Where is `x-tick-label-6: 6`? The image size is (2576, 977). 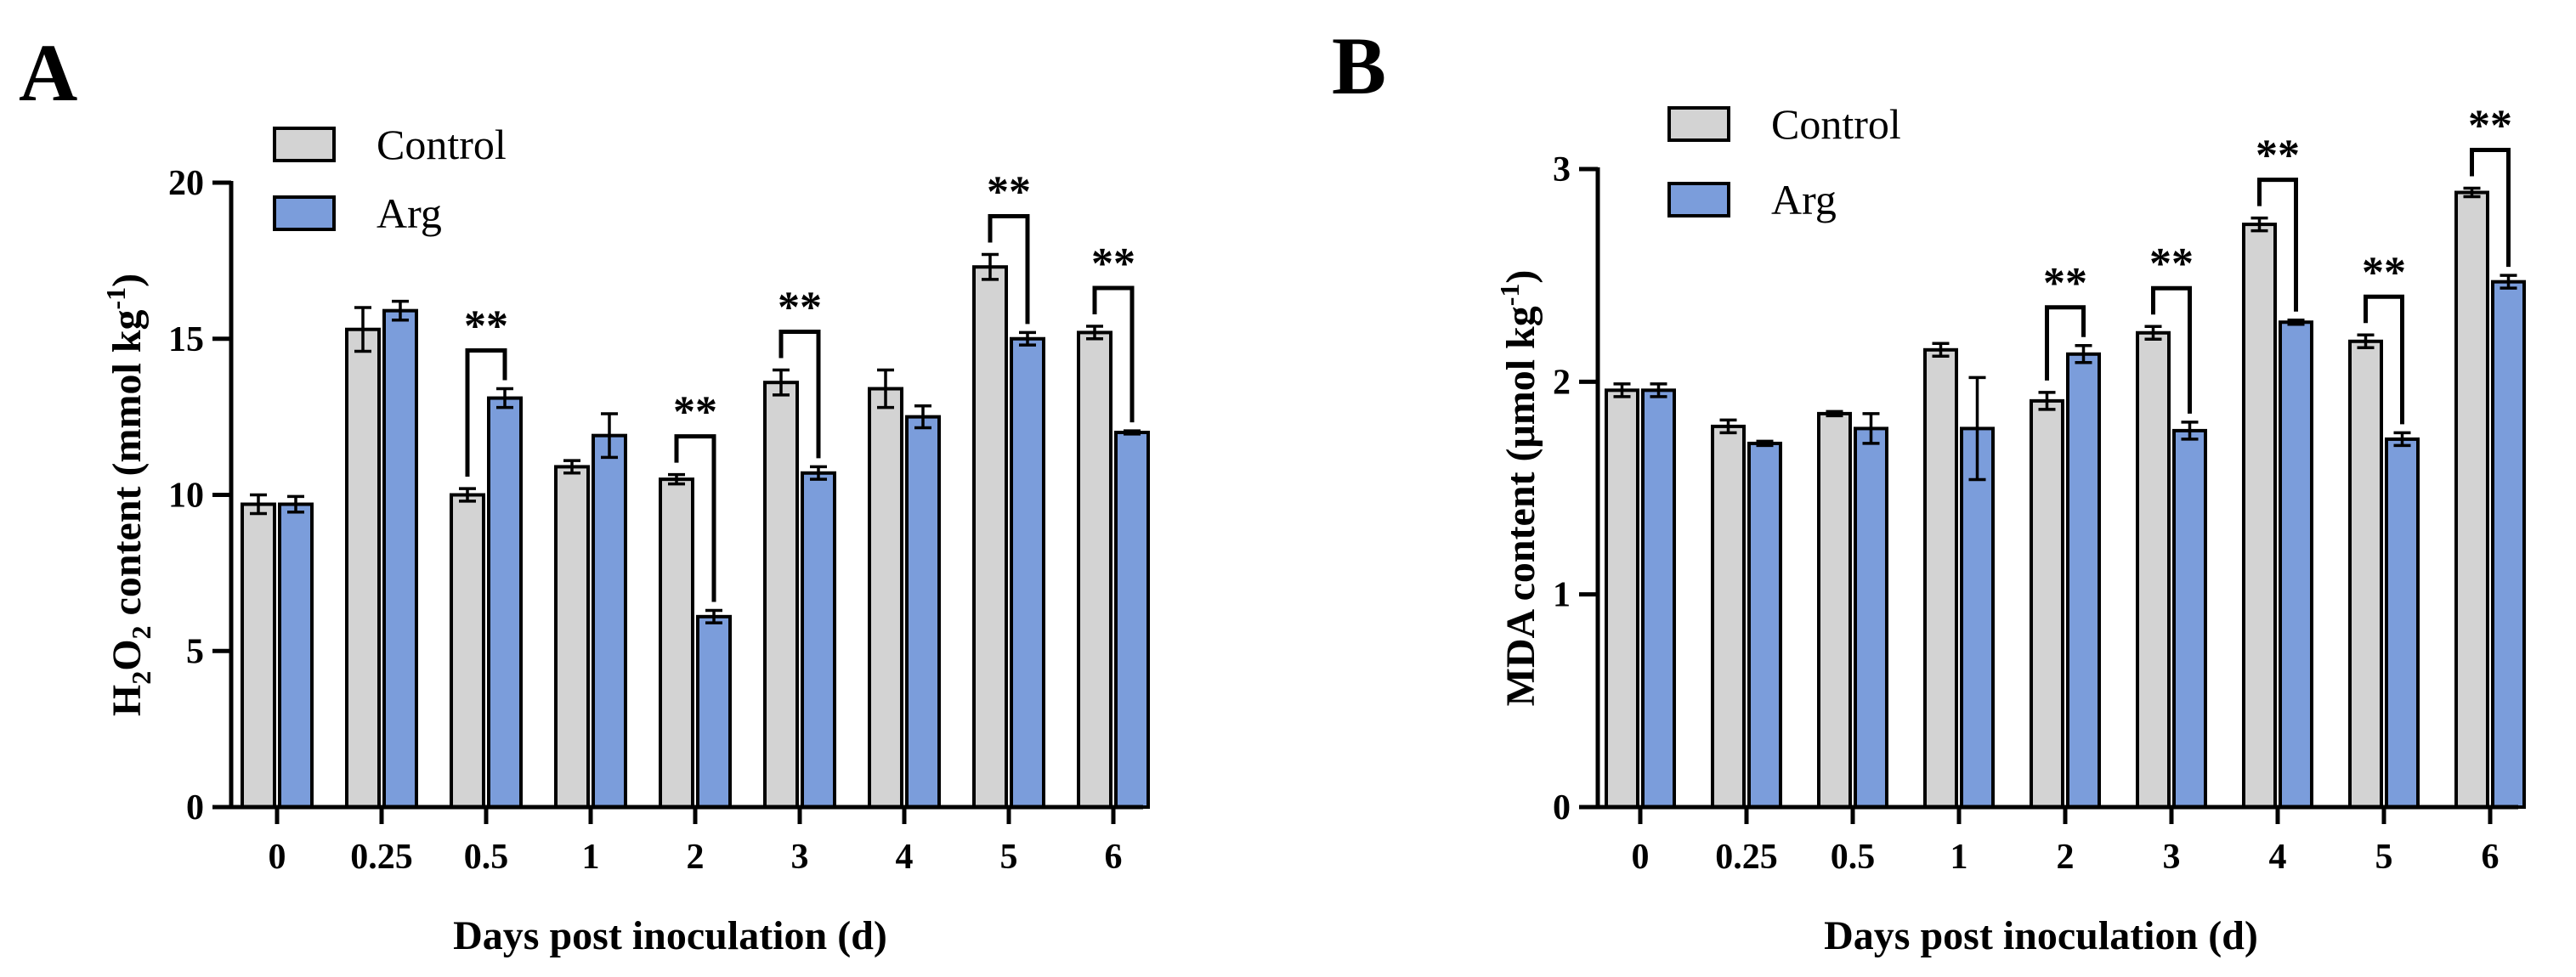 x-tick-label-6: 6 is located at coordinates (1114, 857).